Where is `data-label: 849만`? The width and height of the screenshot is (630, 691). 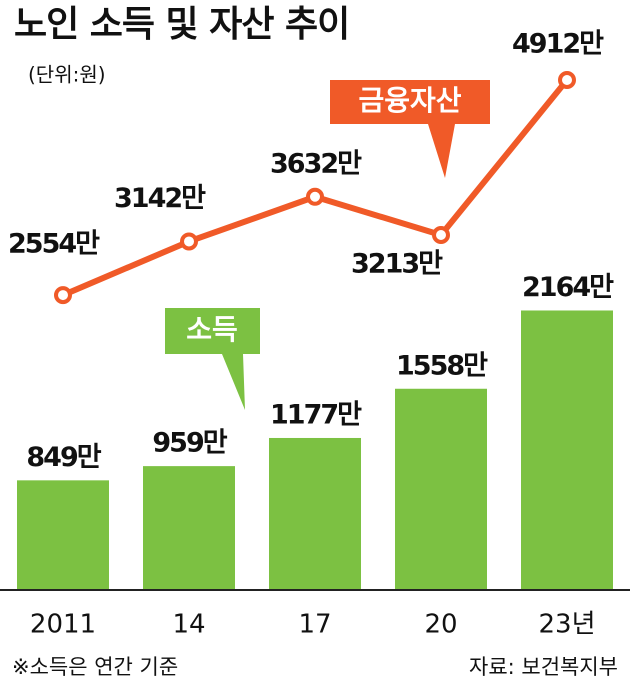 data-label: 849만 is located at coordinates (63, 457).